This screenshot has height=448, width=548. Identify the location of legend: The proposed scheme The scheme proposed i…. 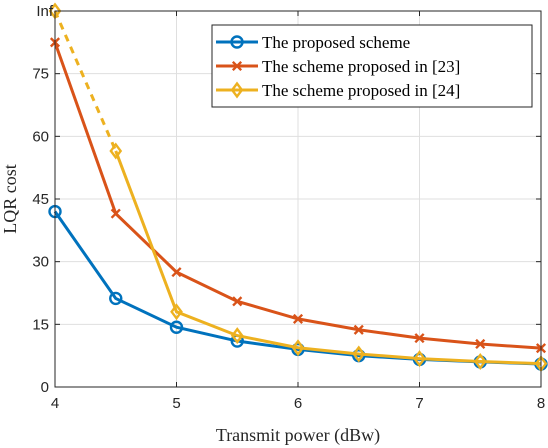
(372, 66).